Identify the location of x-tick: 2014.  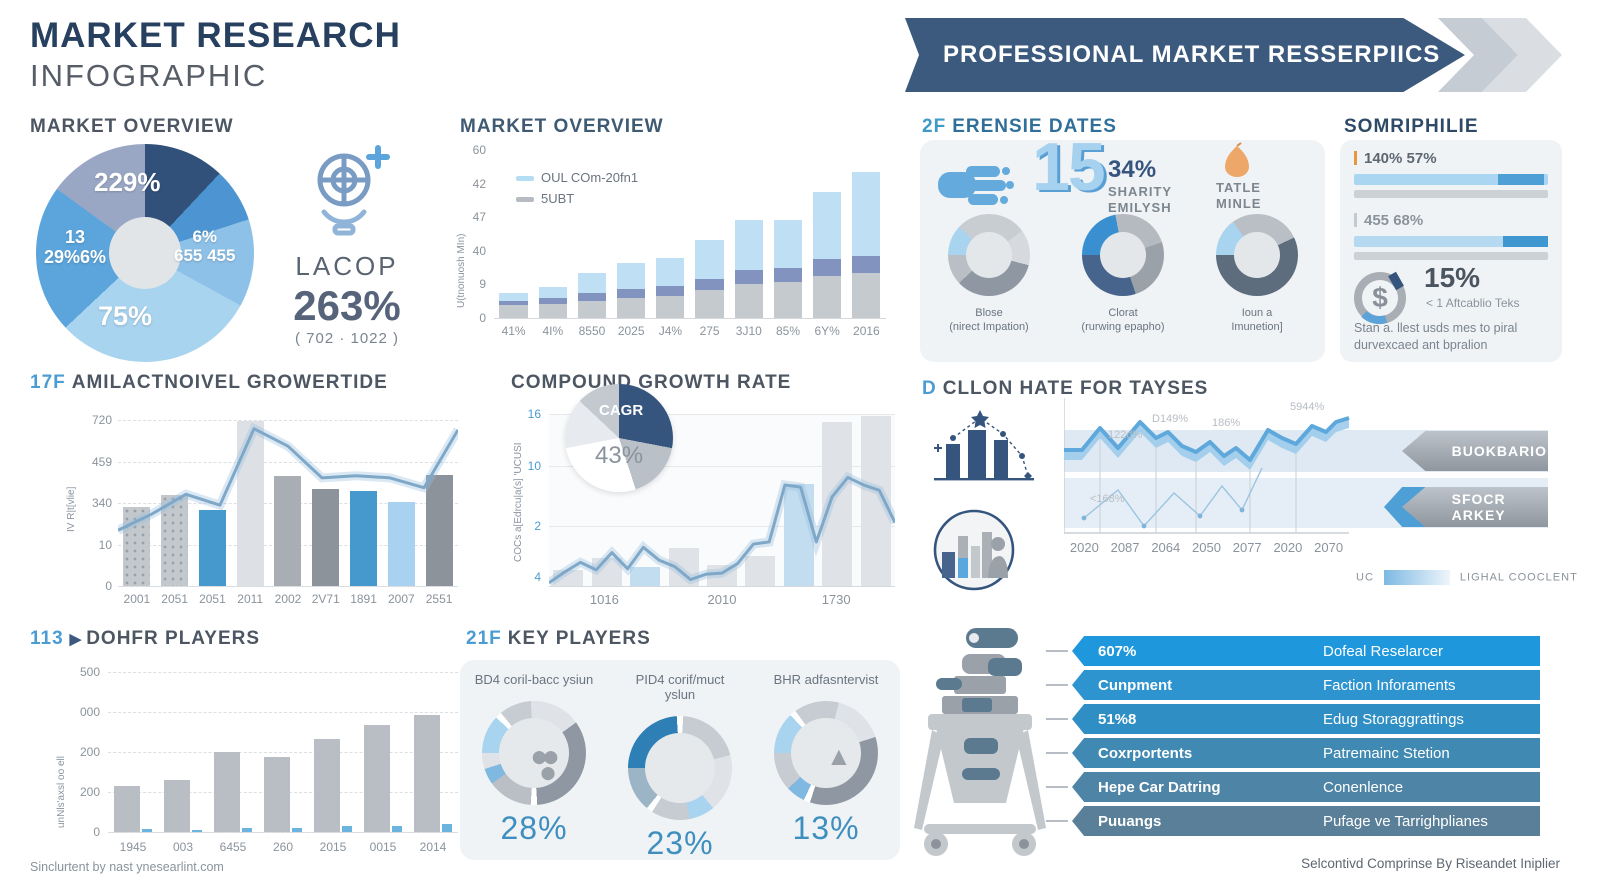
(433, 847).